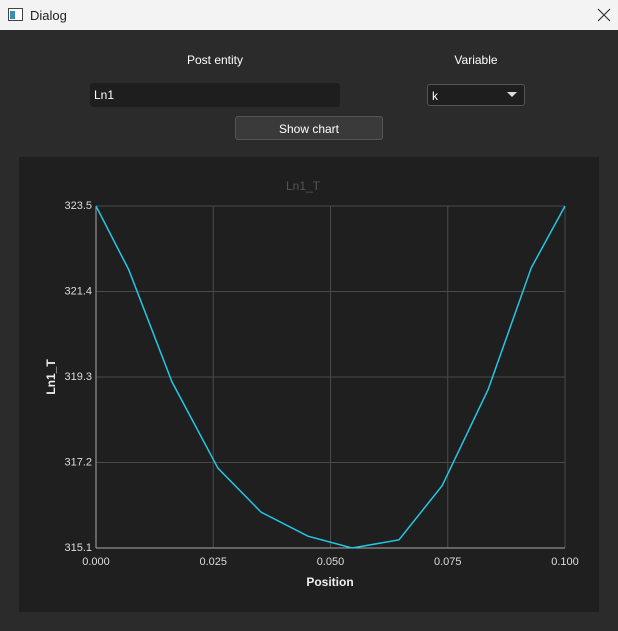  I want to click on button-text: Show chart, so click(309, 129).